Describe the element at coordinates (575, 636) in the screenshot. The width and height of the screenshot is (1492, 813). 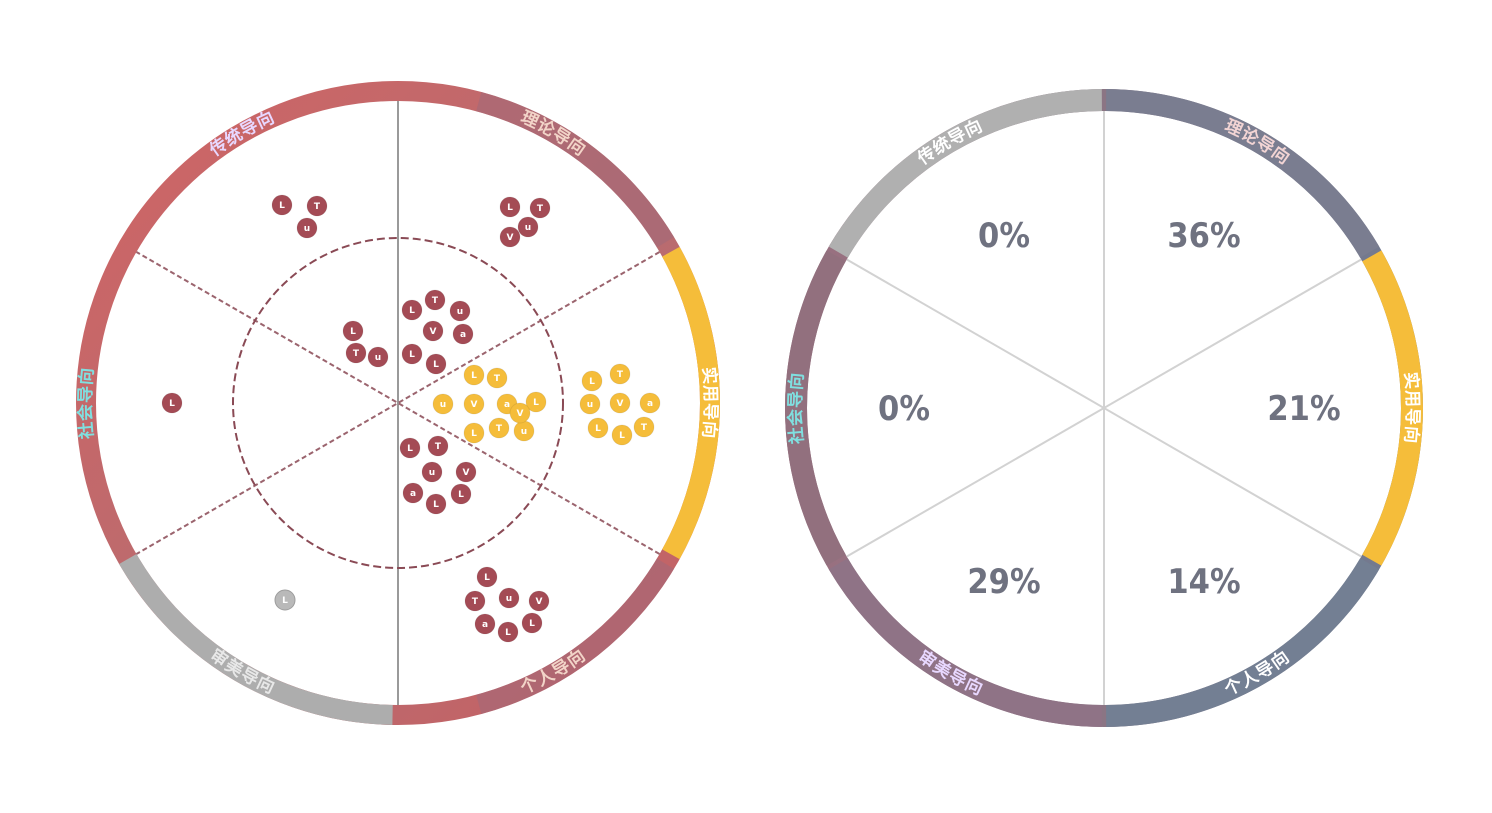
I see `left-ring-personal-tint` at that location.